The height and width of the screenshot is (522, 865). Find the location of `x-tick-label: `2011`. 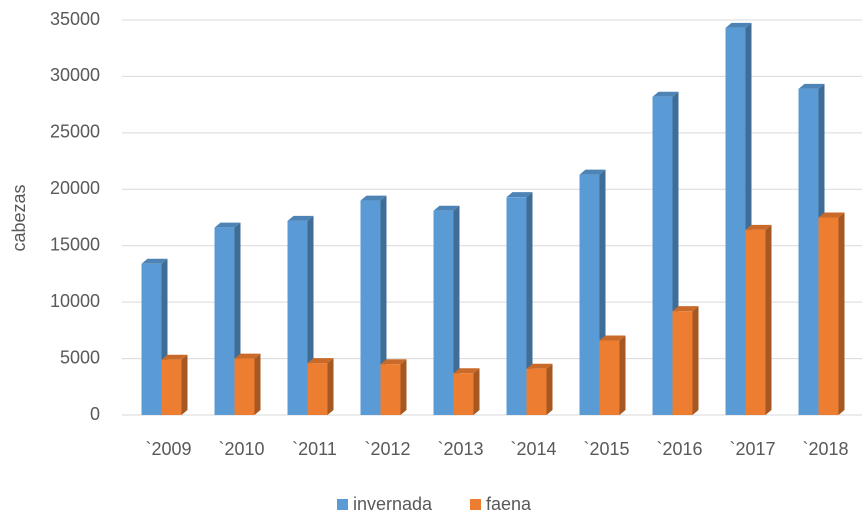

x-tick-label: `2011 is located at coordinates (314, 449).